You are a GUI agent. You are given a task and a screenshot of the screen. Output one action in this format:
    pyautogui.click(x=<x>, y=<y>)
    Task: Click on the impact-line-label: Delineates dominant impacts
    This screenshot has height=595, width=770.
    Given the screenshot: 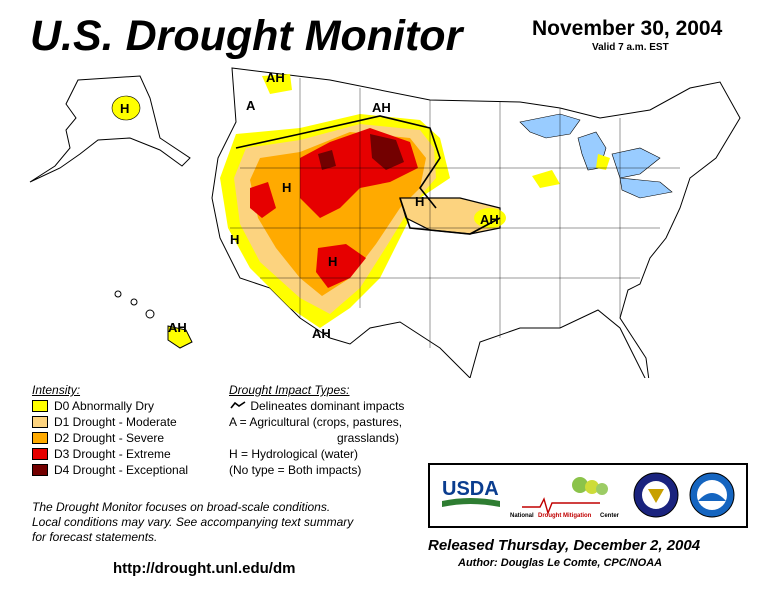 What is the action you would take?
    pyautogui.click(x=327, y=406)
    